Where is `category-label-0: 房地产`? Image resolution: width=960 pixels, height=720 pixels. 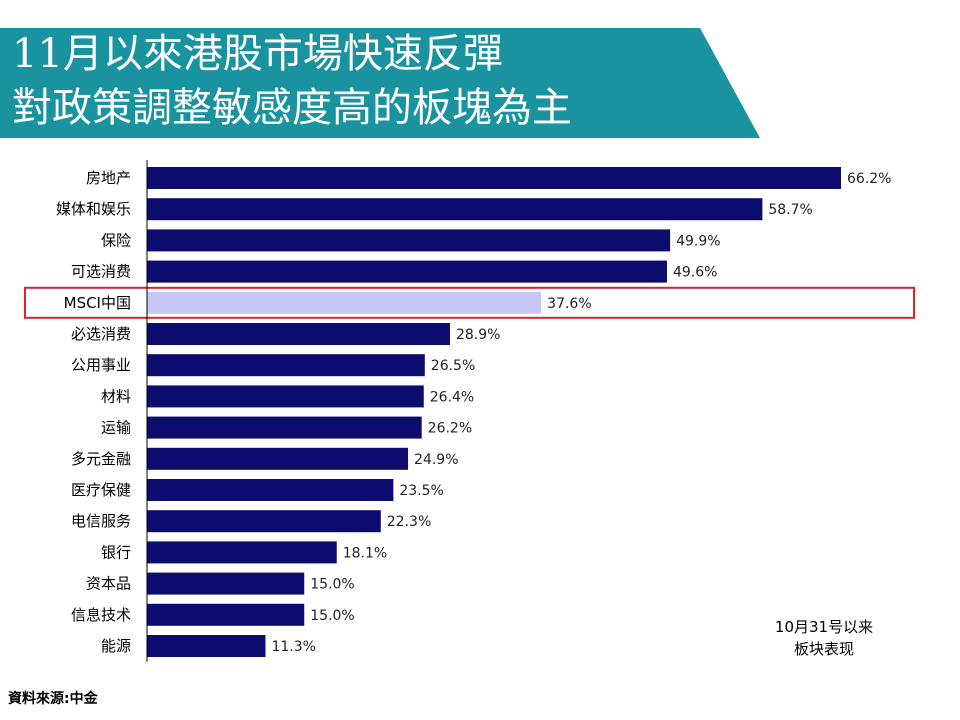
category-label-0: 房地产 is located at coordinates (108, 178).